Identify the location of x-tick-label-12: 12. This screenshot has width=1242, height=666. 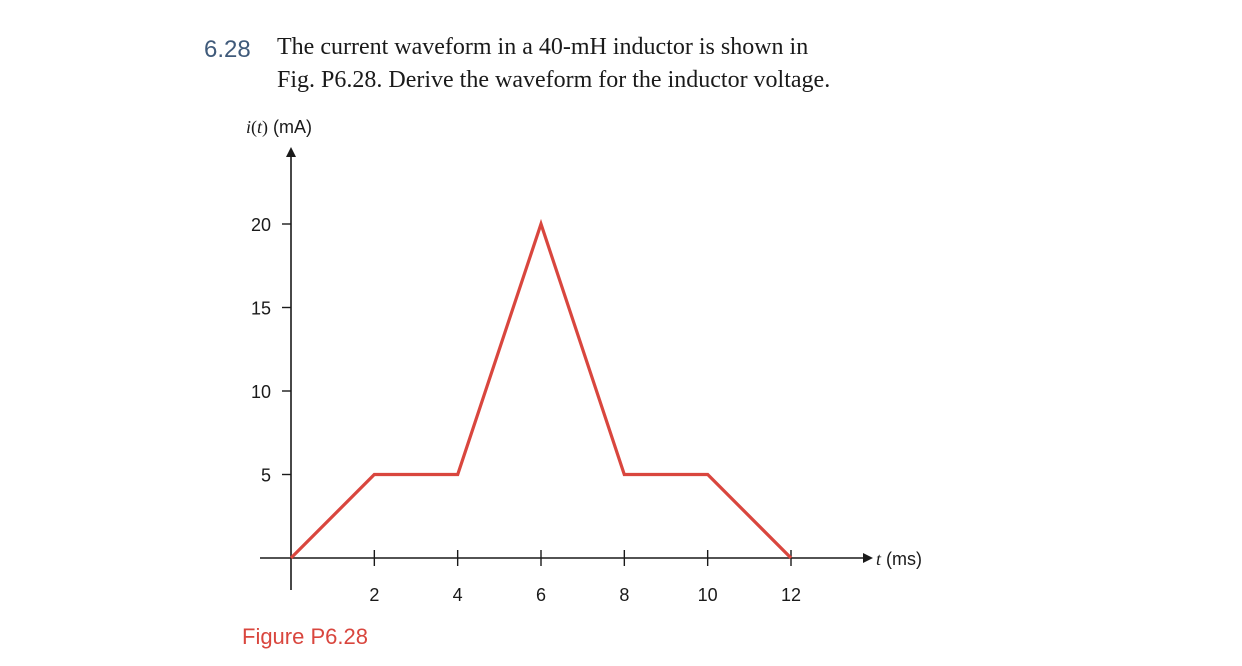
(791, 595).